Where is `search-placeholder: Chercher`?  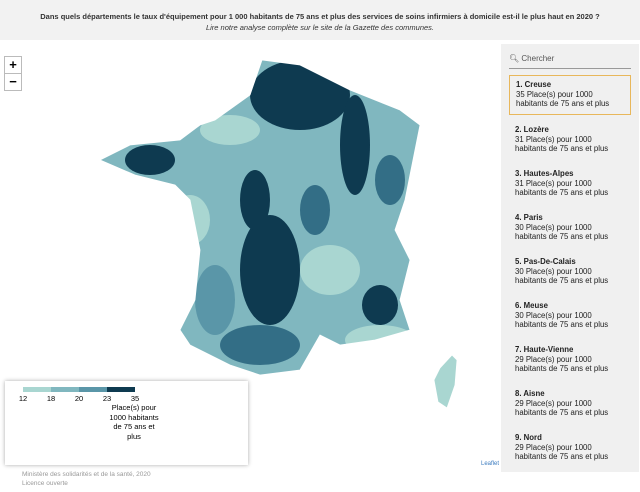 search-placeholder: Chercher is located at coordinates (538, 58).